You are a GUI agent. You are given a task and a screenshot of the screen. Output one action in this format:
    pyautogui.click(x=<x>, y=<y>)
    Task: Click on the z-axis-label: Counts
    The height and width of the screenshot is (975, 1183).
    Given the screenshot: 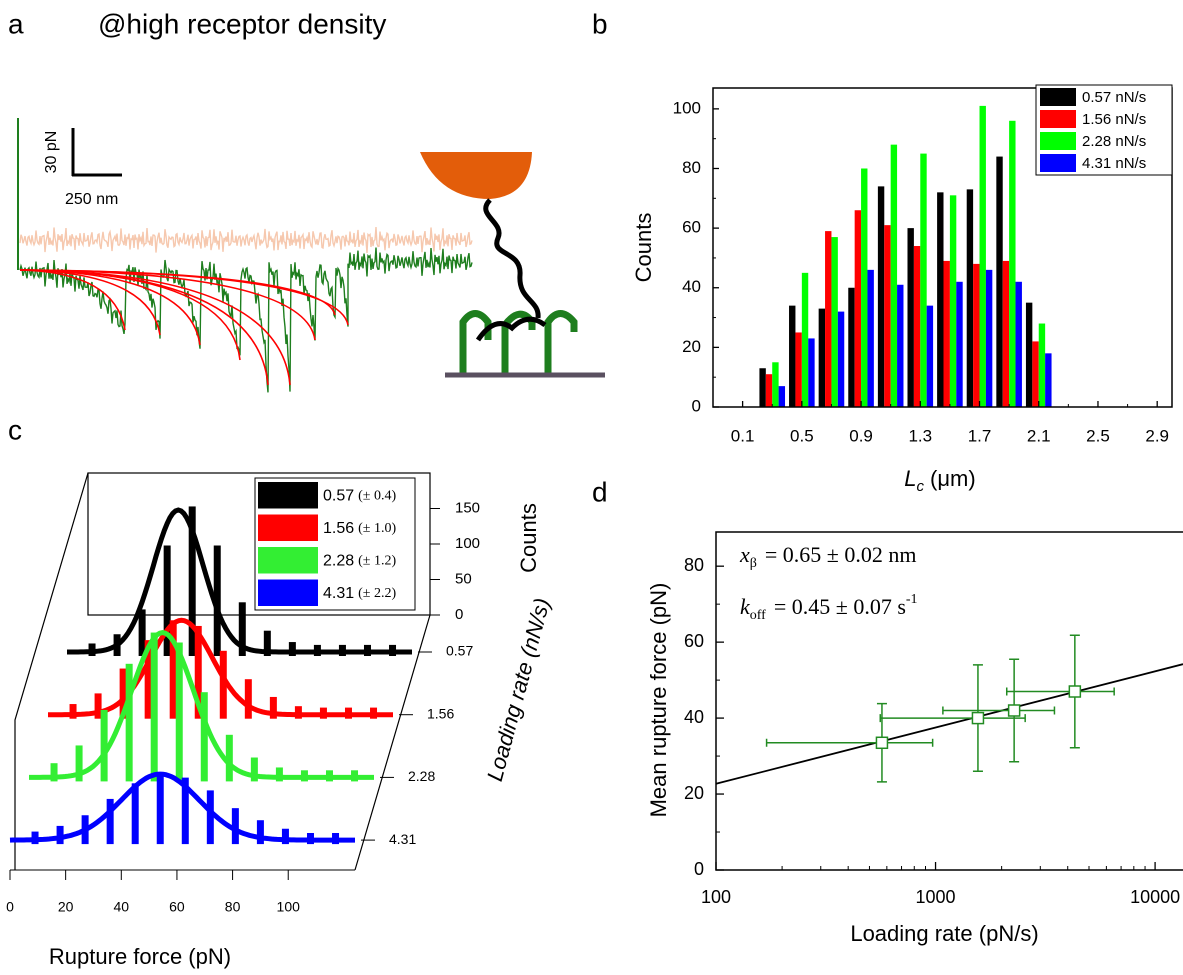 What is the action you would take?
    pyautogui.click(x=528, y=538)
    